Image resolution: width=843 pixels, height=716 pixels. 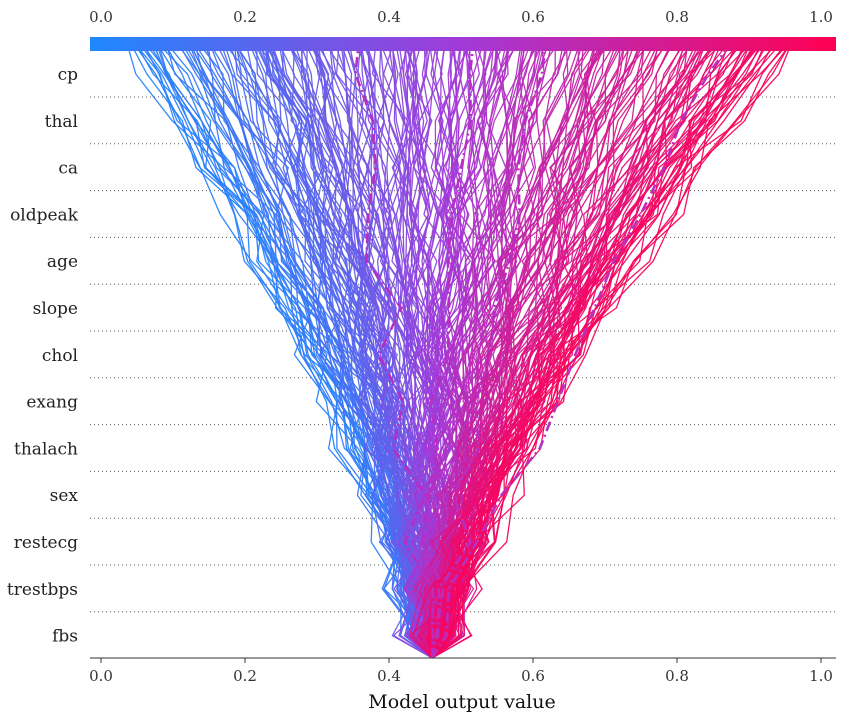 I want to click on feature-label-age: age, so click(x=62, y=262).